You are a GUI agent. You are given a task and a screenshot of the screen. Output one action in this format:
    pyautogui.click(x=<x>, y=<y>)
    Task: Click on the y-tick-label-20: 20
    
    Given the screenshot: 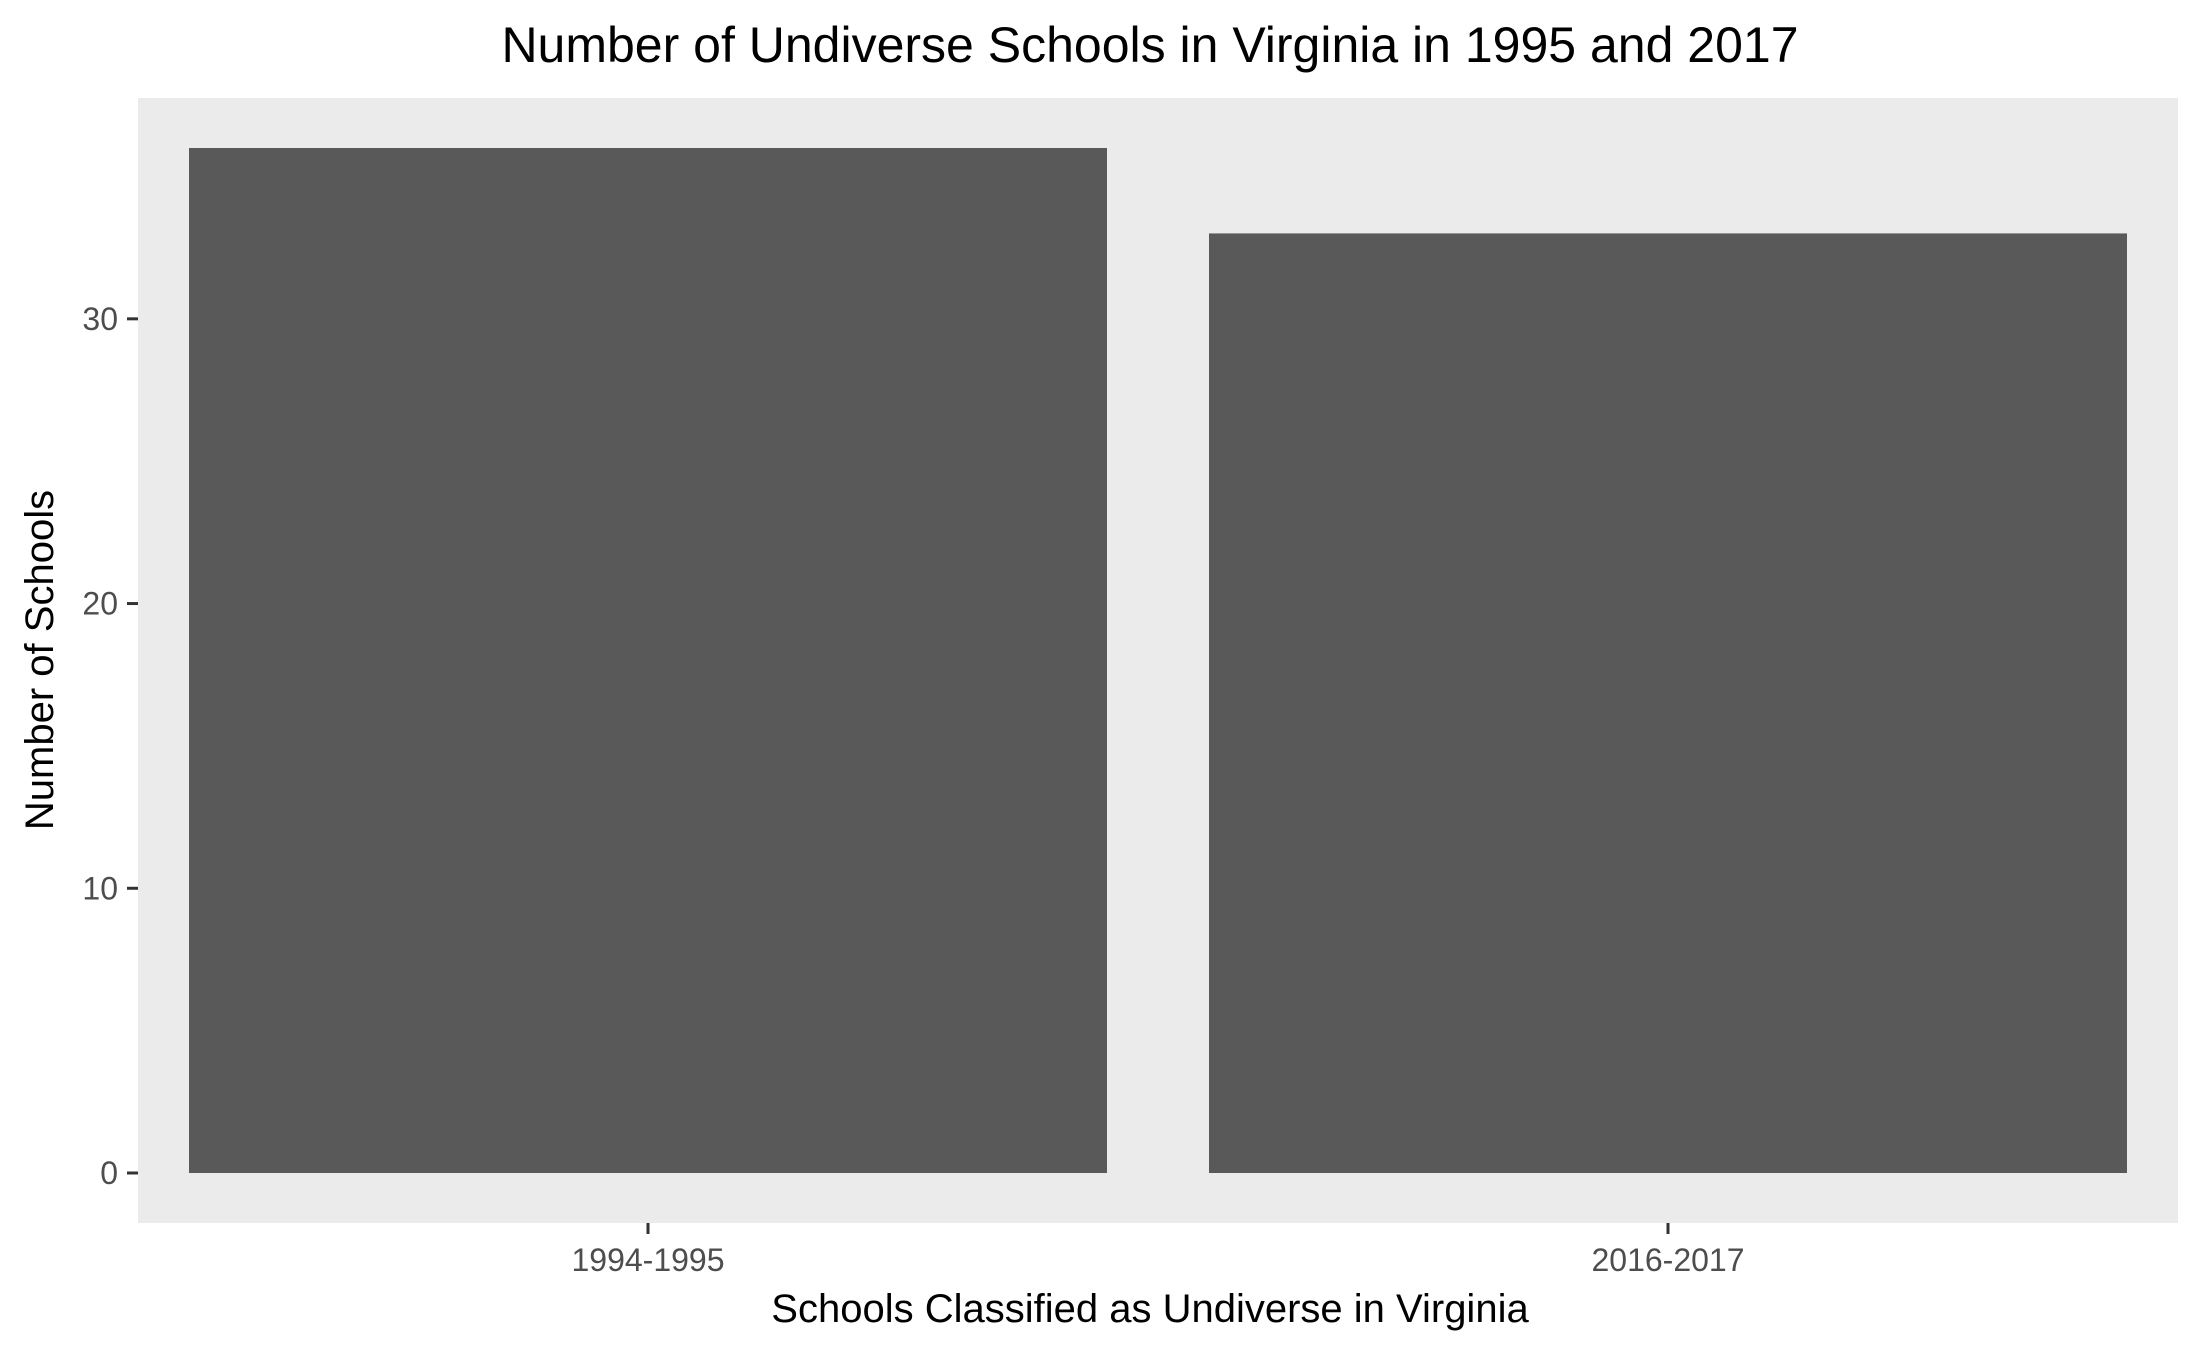 What is the action you would take?
    pyautogui.click(x=100, y=604)
    